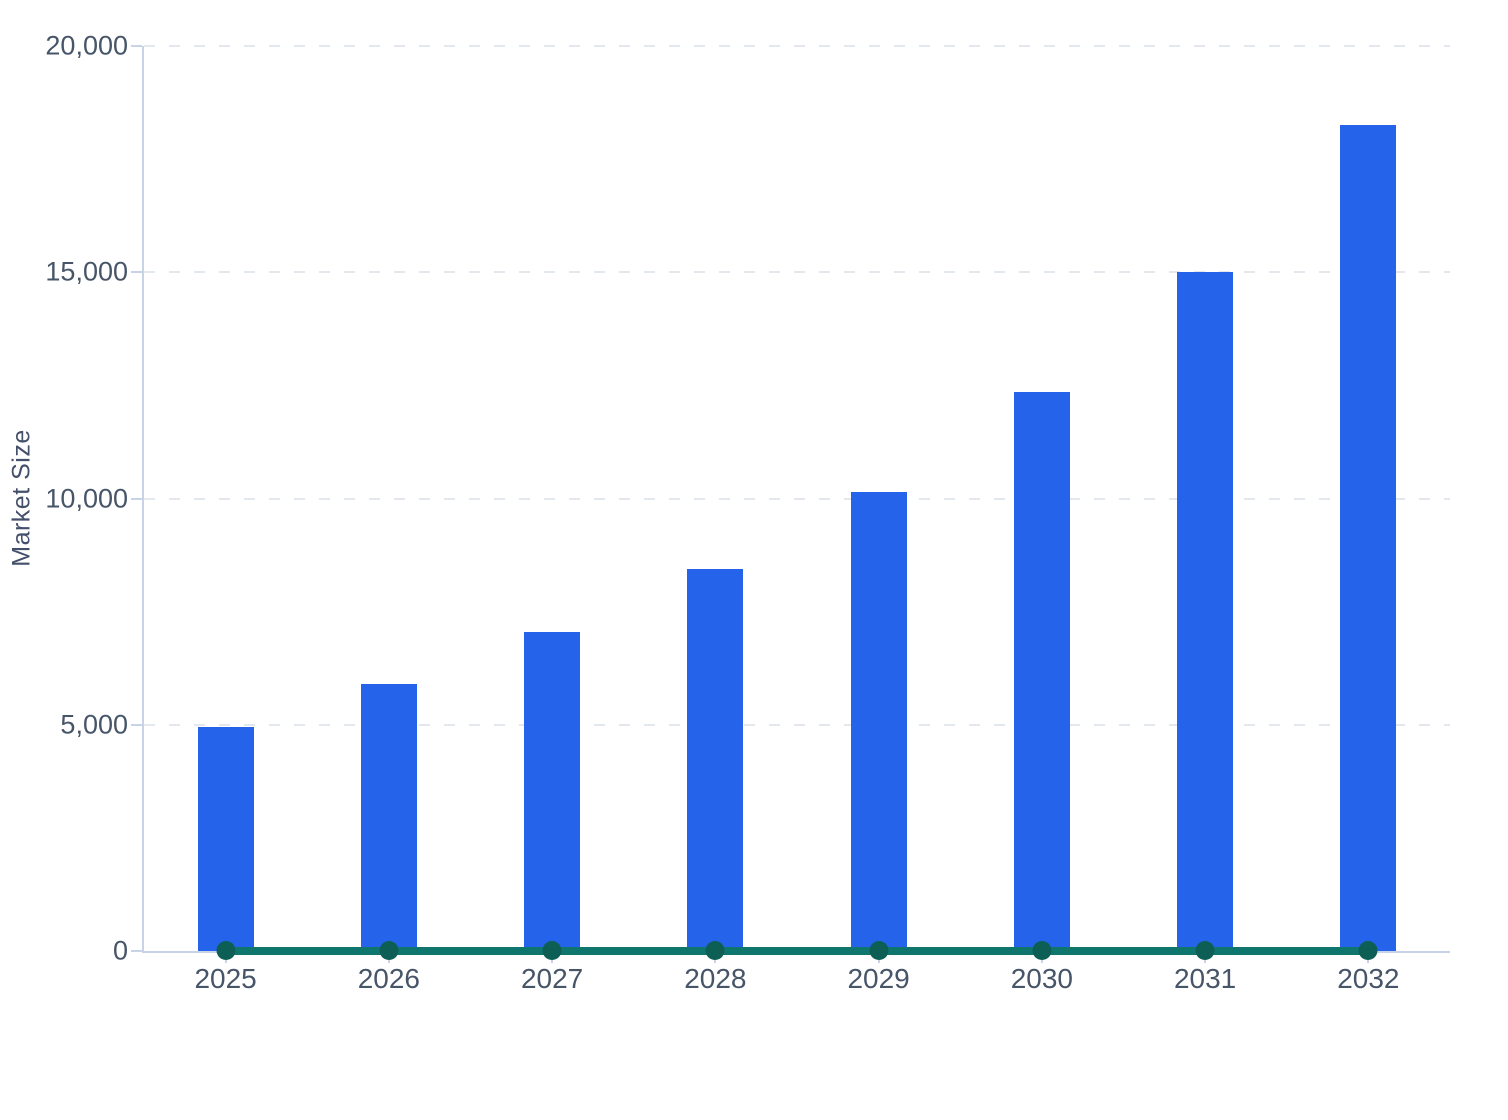 The width and height of the screenshot is (1508, 1120). I want to click on bar-2026, so click(388, 817).